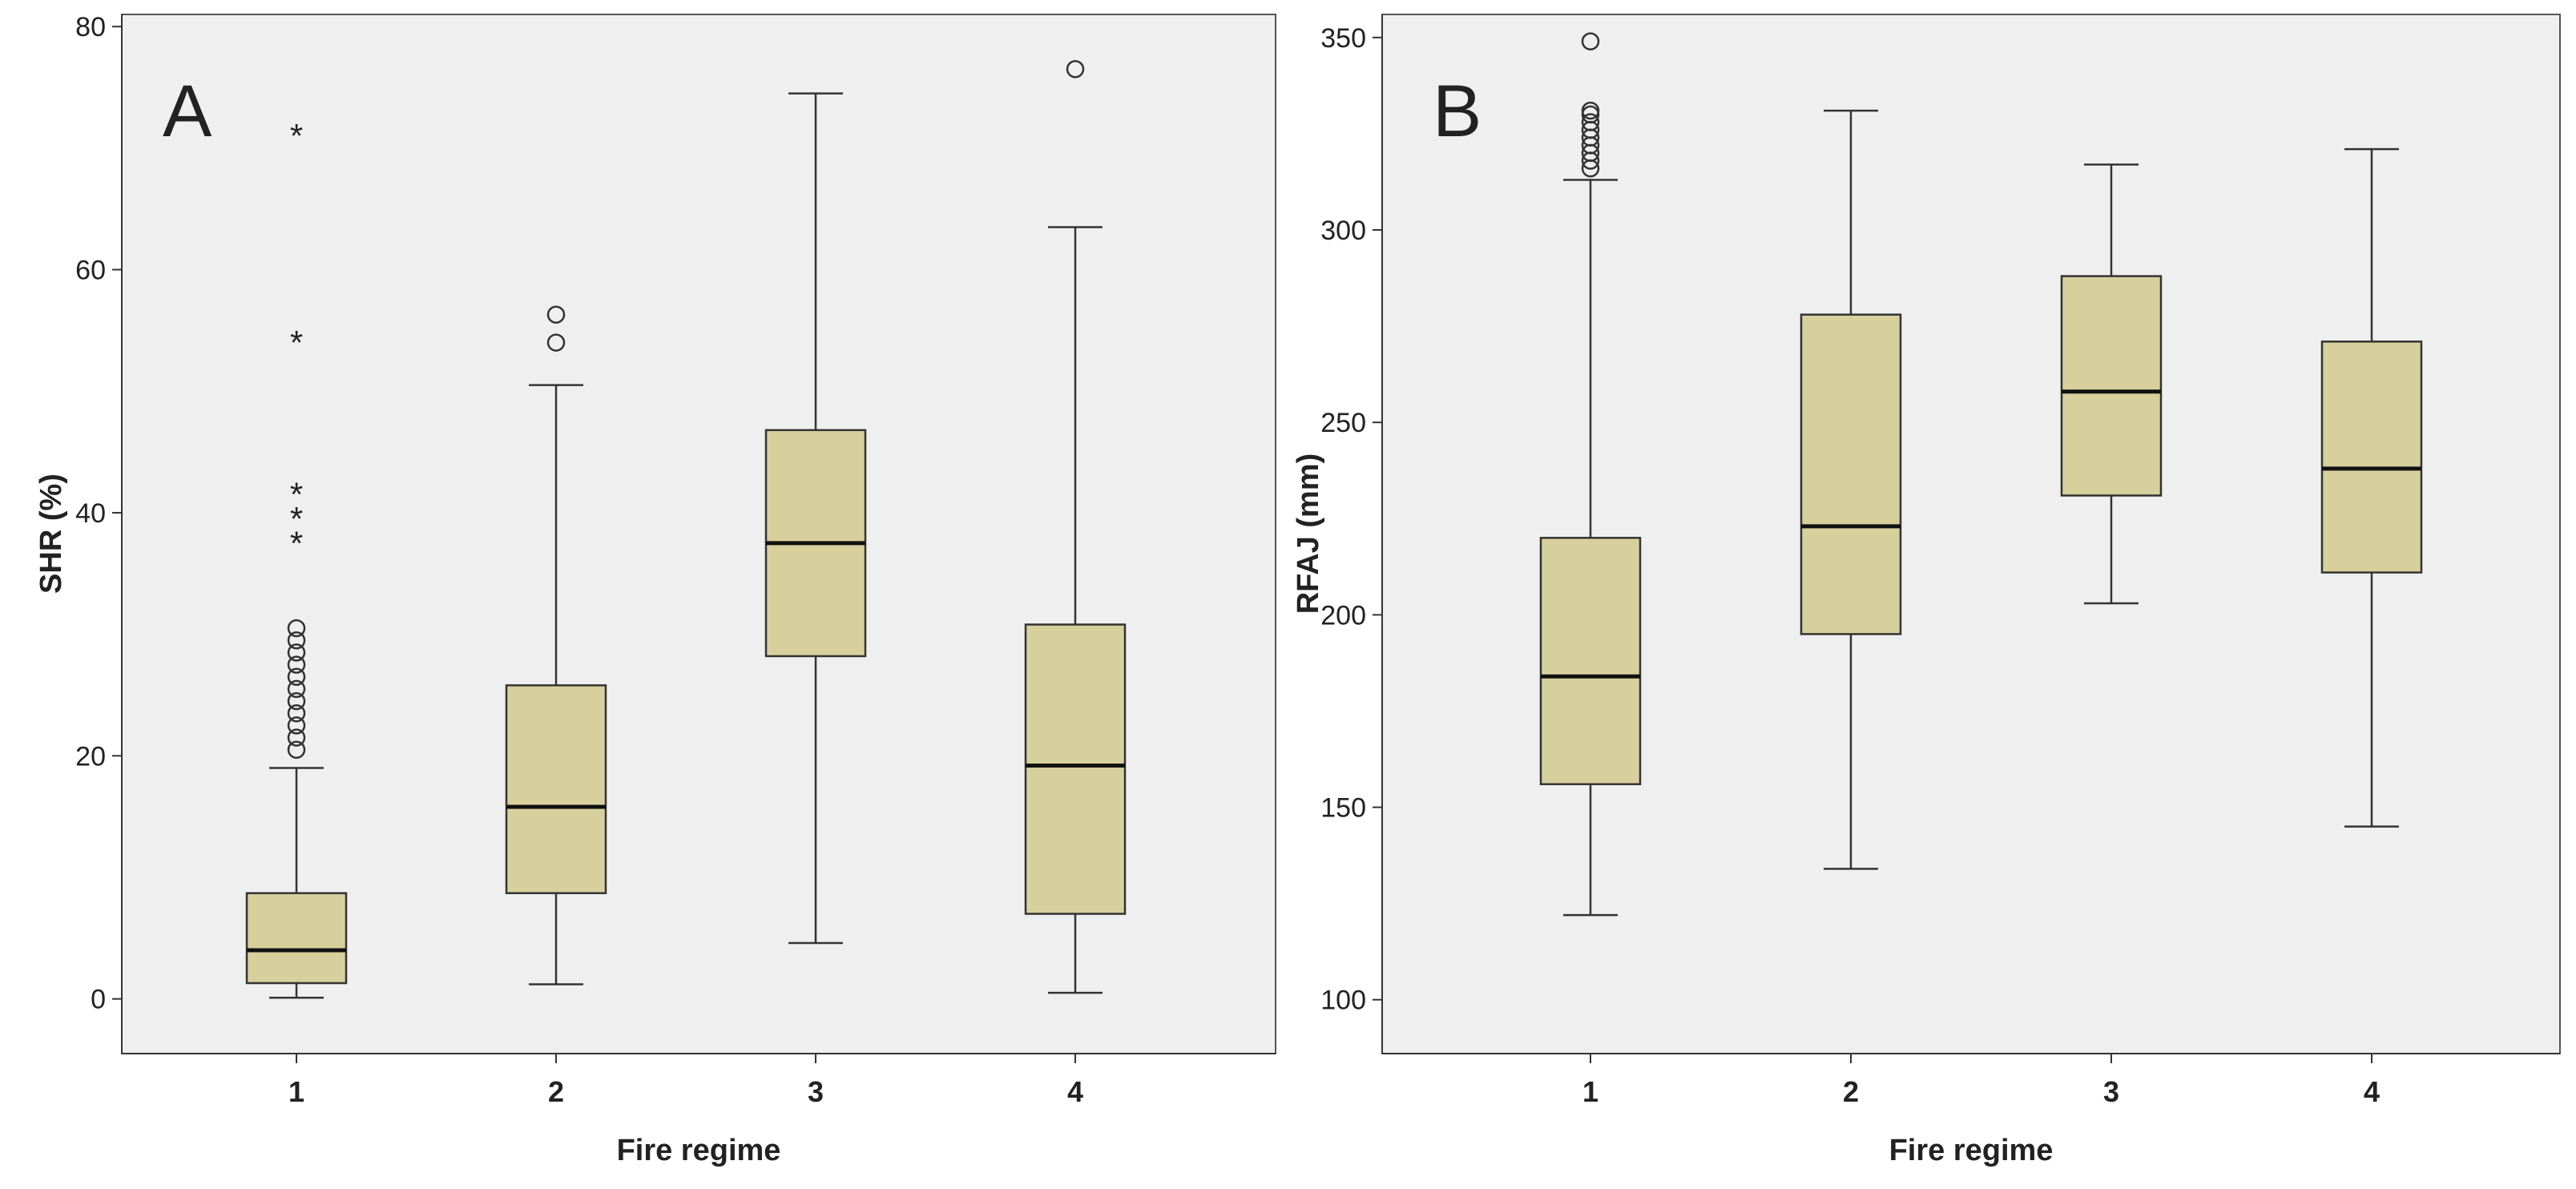 The width and height of the screenshot is (2576, 1189). I want to click on y-ticks: 100 150 200 250 300 350, so click(1351, 519).